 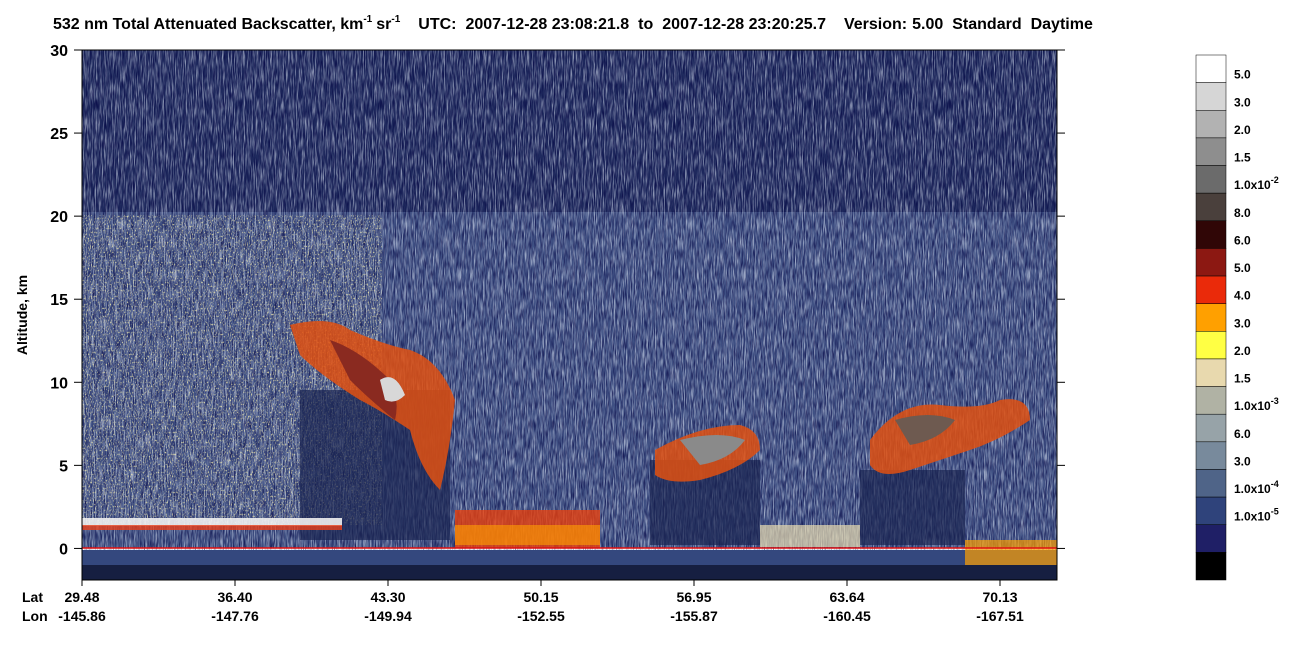 What do you see at coordinates (1062, 24) in the screenshot?
I see `mode: Daytime` at bounding box center [1062, 24].